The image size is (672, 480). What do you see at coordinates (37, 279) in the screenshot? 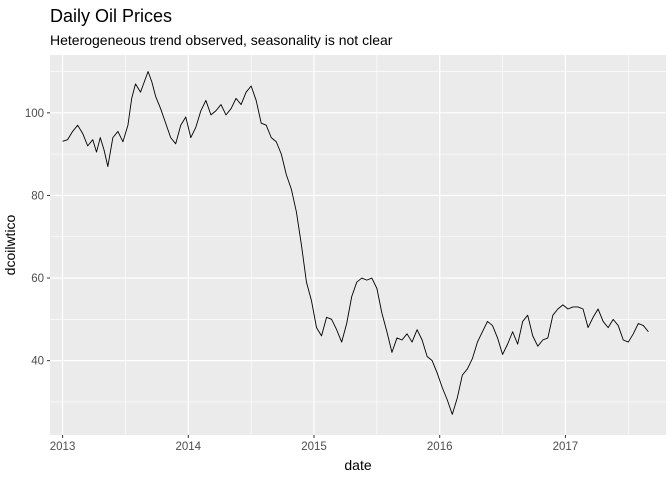
I see `y-tick-label: 60` at bounding box center [37, 279].